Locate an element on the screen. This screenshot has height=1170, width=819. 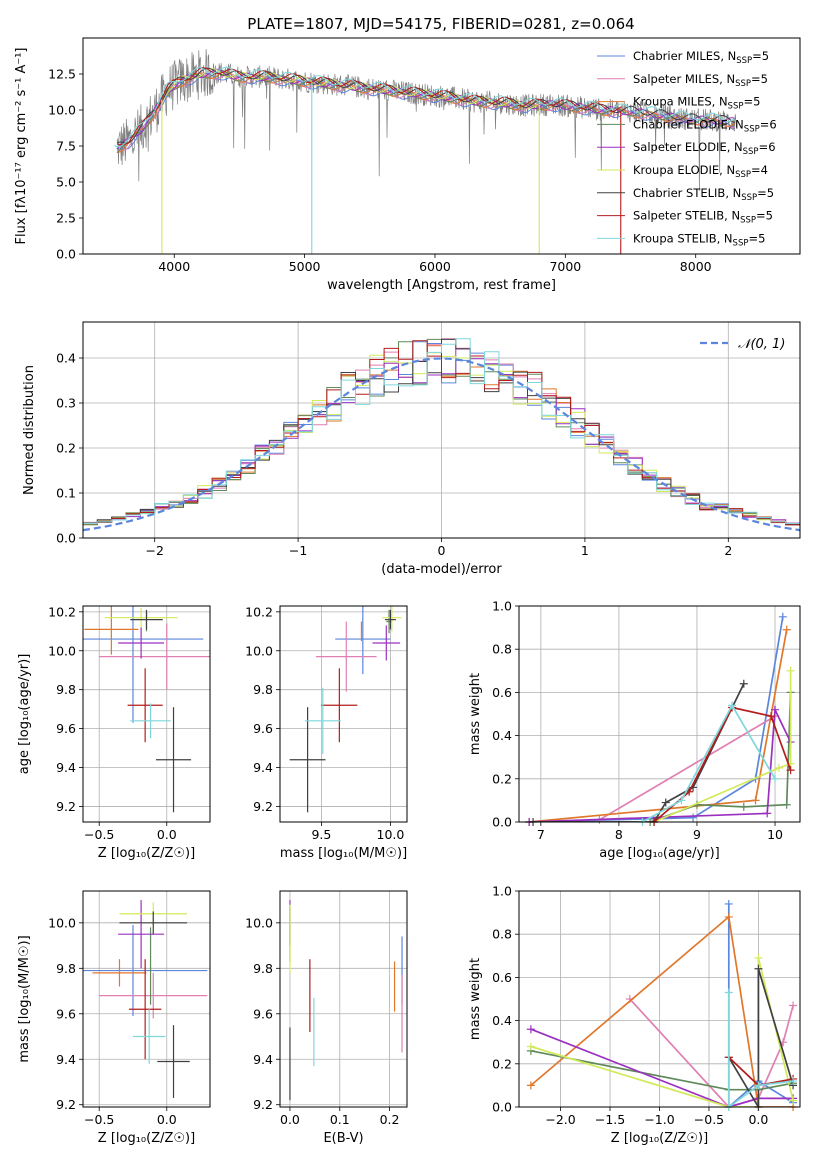
spectrum-model-kroupa-elodie is located at coordinates (350, 88).